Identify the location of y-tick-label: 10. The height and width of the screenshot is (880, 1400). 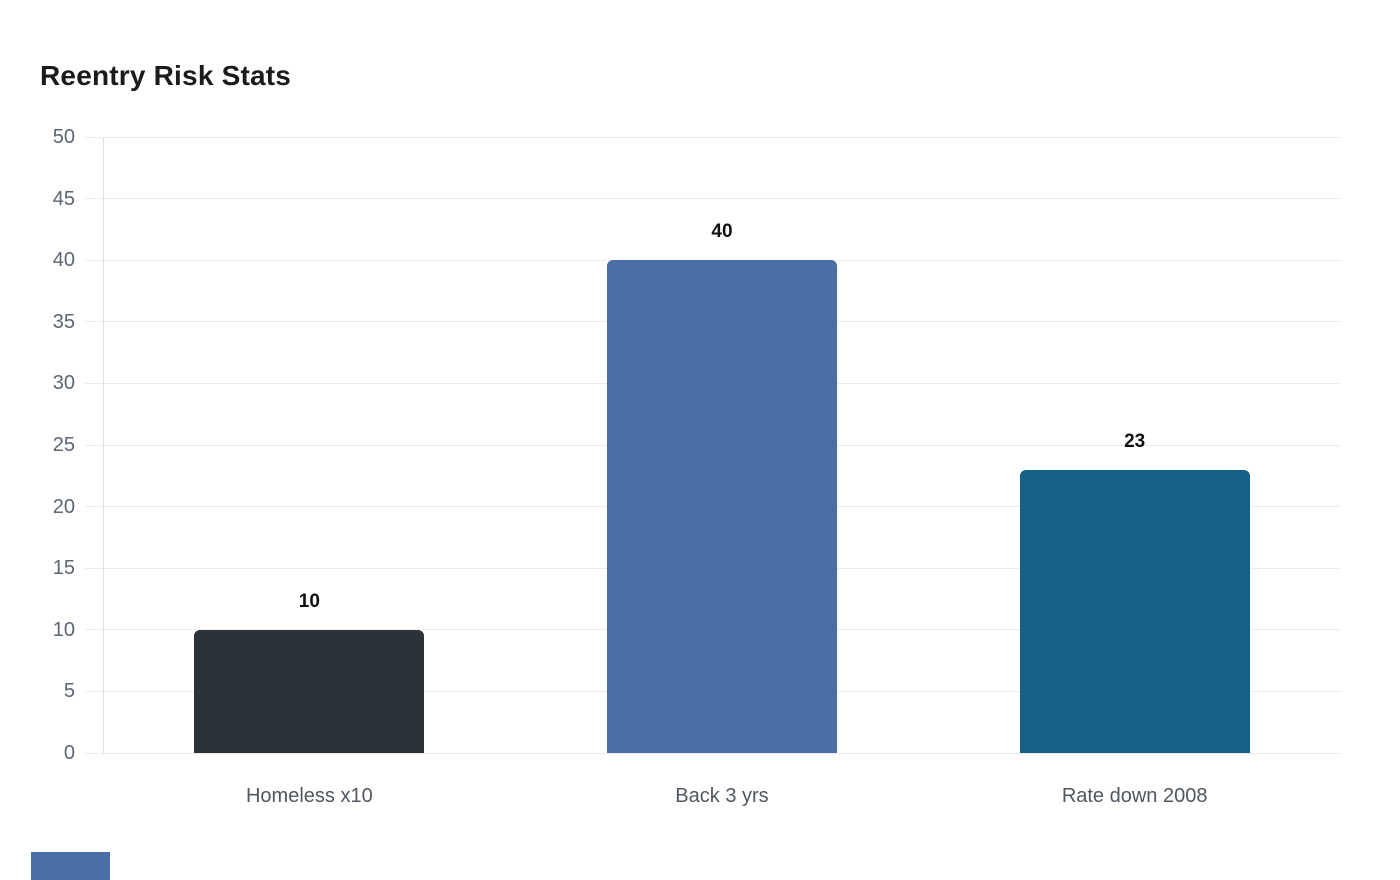
(63, 629).